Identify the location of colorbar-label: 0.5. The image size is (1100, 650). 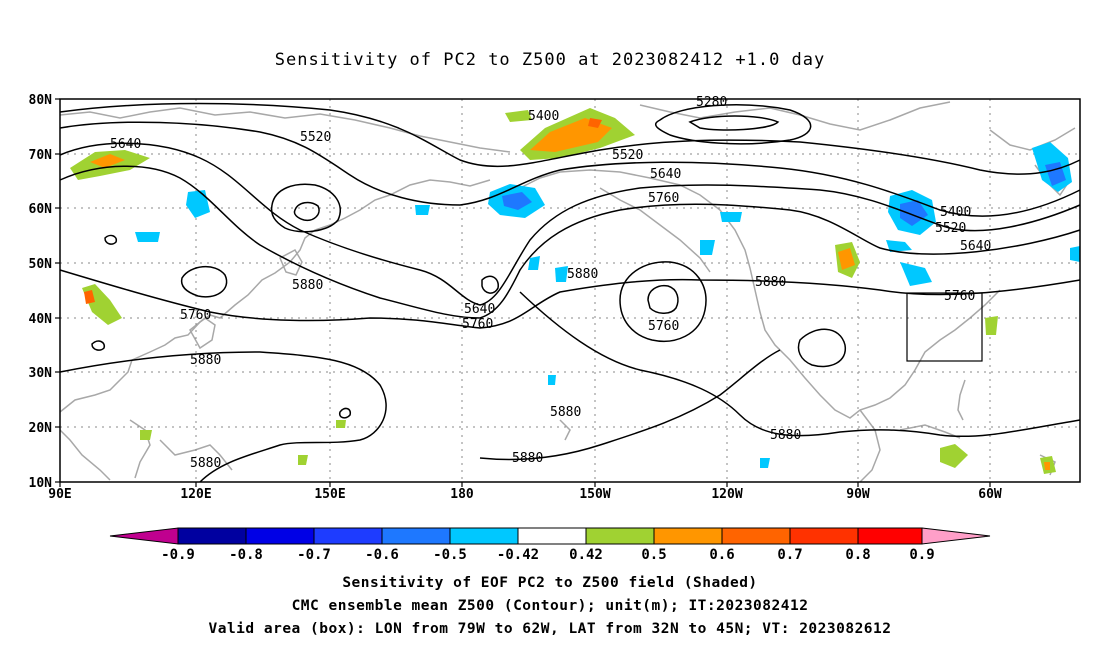
(653, 555).